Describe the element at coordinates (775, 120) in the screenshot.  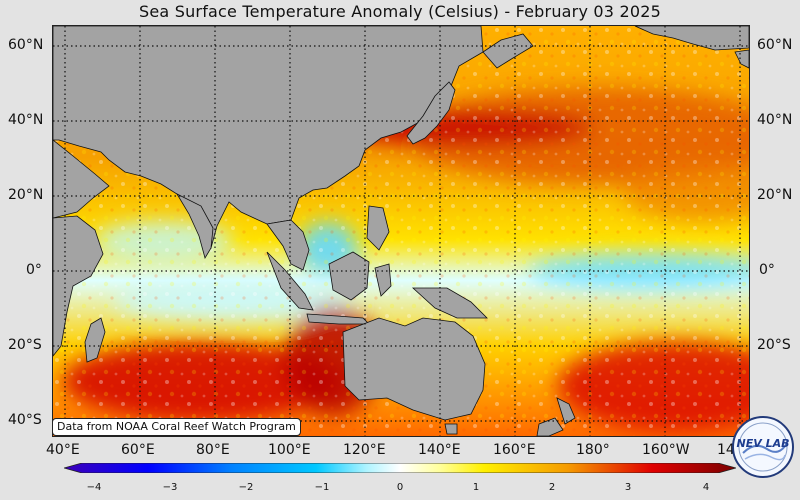
I see `lat-label-right-40n: 40°N` at that location.